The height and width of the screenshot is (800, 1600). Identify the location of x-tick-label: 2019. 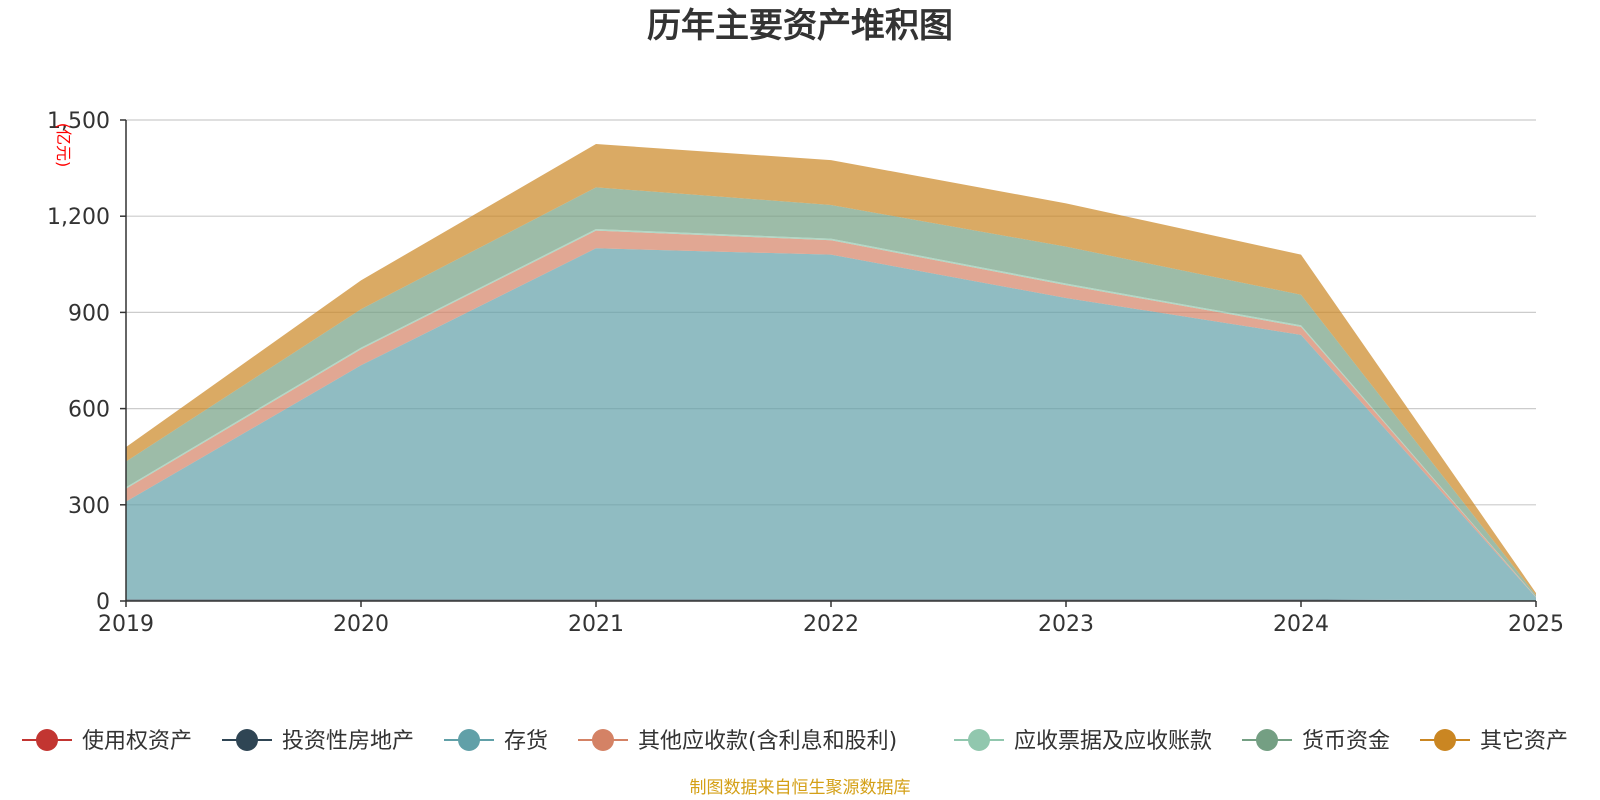
(126, 624).